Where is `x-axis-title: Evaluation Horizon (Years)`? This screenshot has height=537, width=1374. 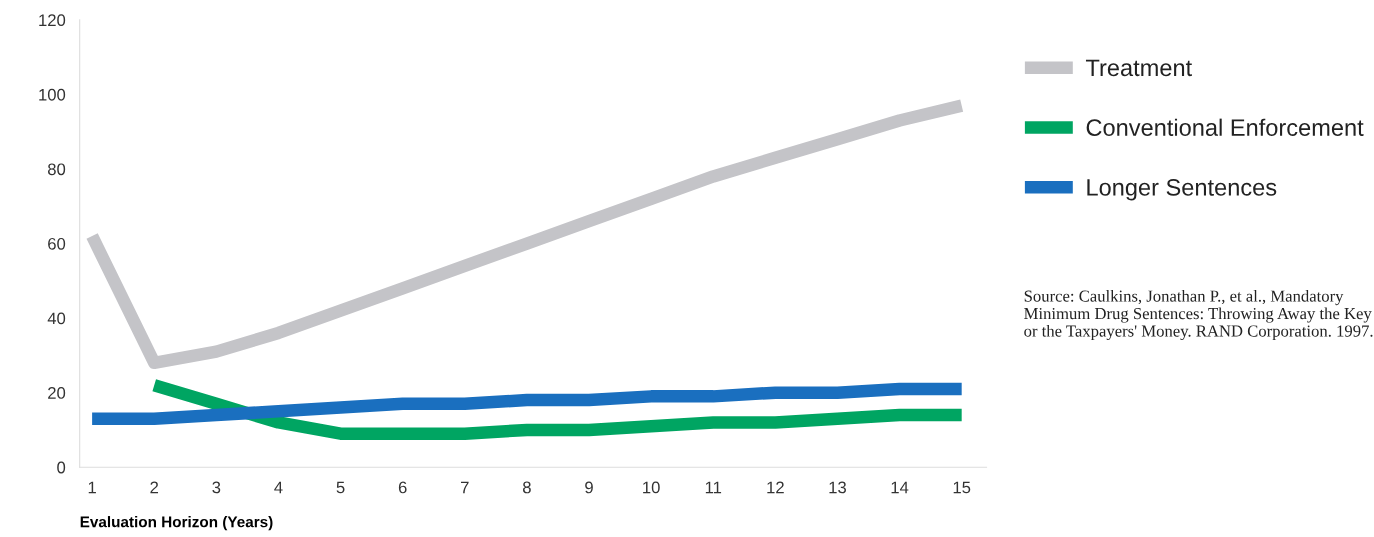
x-axis-title: Evaluation Horizon (Years) is located at coordinates (176, 523).